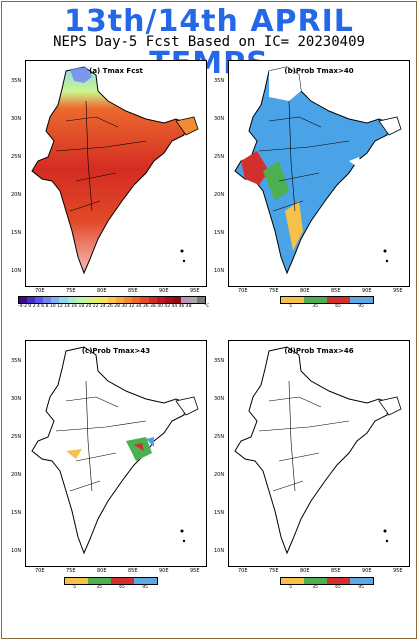 The image size is (418, 640). I want to click on india-prob46-map, so click(318, 450).